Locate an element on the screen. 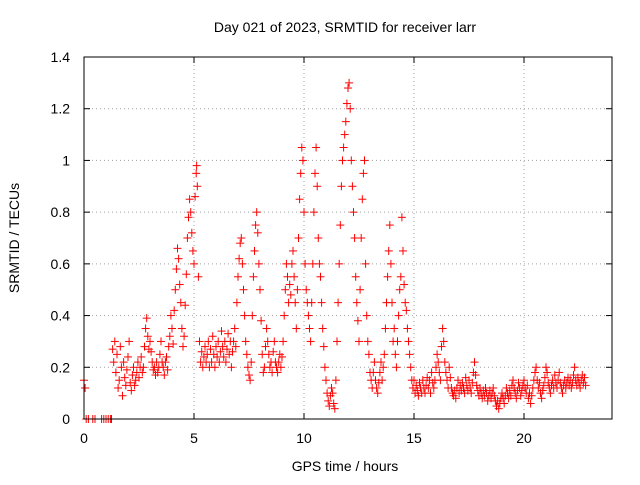  x-tick-label: 0 is located at coordinates (84, 438).